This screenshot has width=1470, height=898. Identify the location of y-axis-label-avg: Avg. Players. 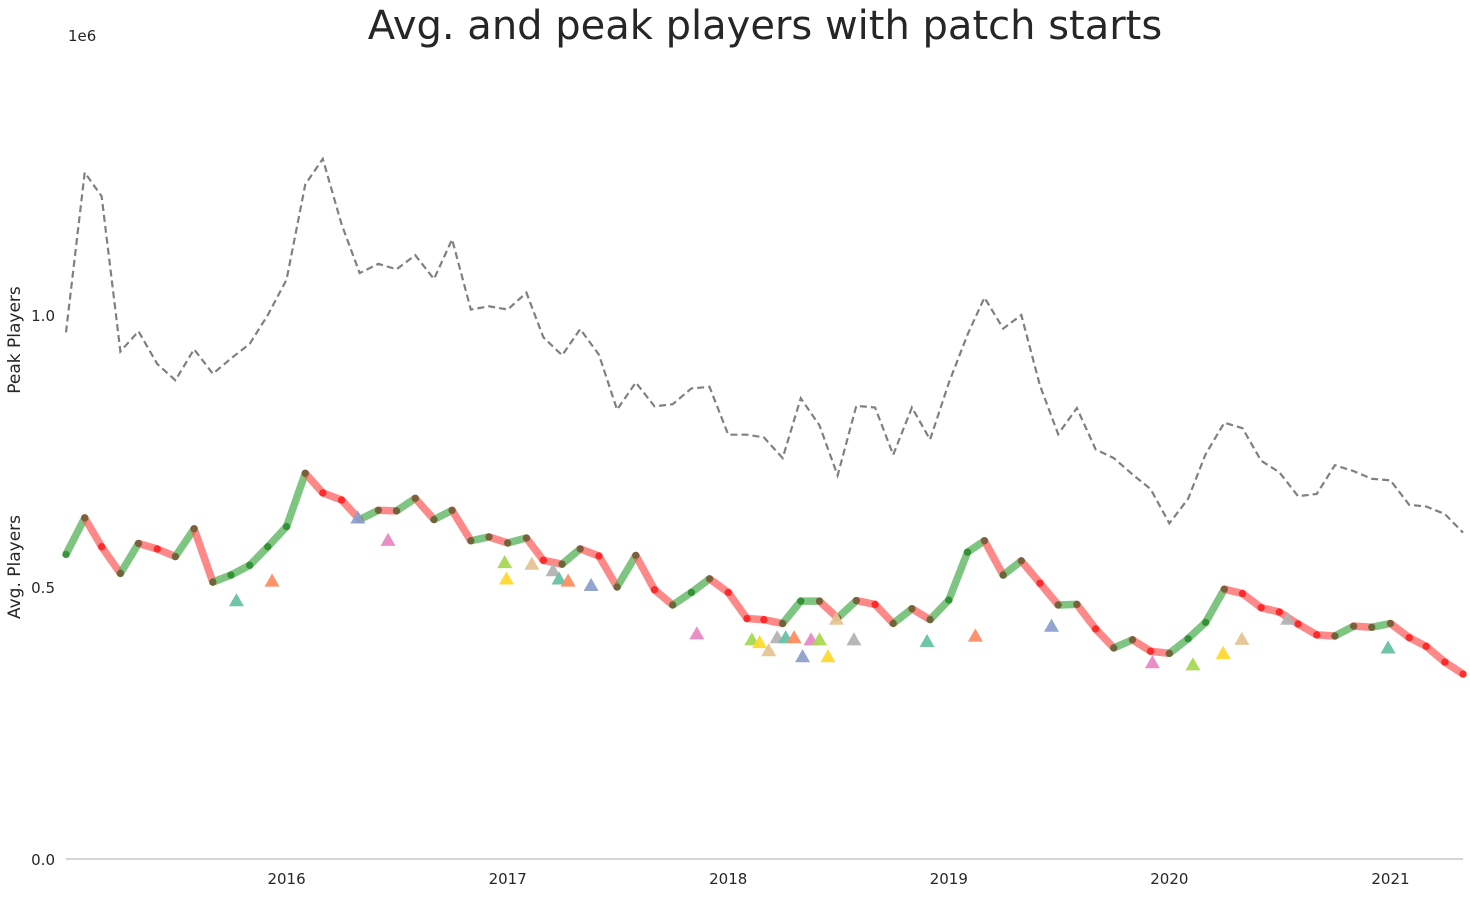
(15, 567).